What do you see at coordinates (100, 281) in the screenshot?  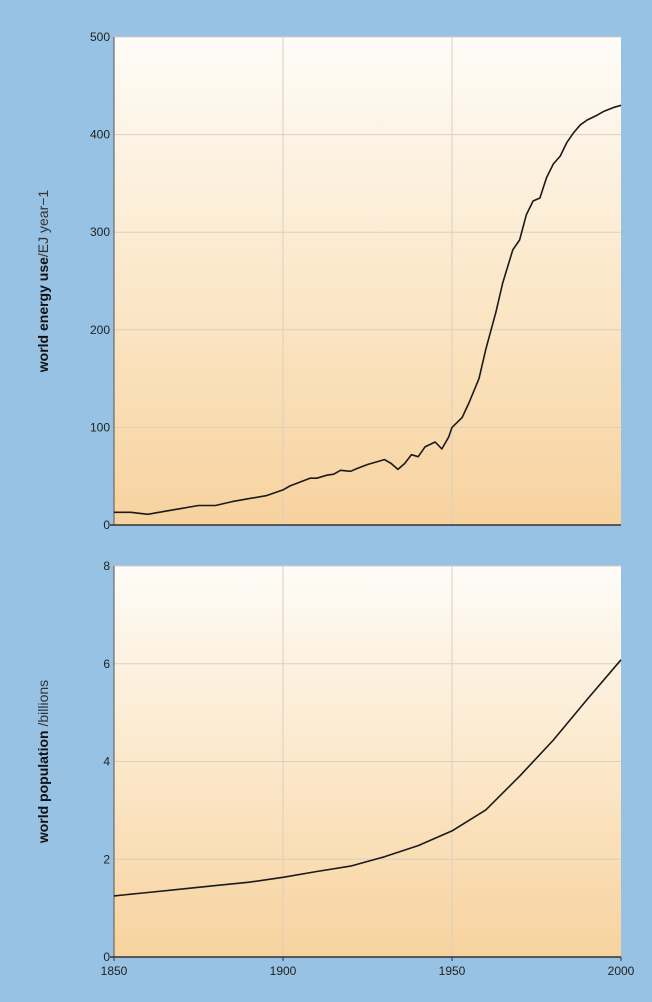 I see `energy-y-tick-labels: 0 100 200 300 400 500` at bounding box center [100, 281].